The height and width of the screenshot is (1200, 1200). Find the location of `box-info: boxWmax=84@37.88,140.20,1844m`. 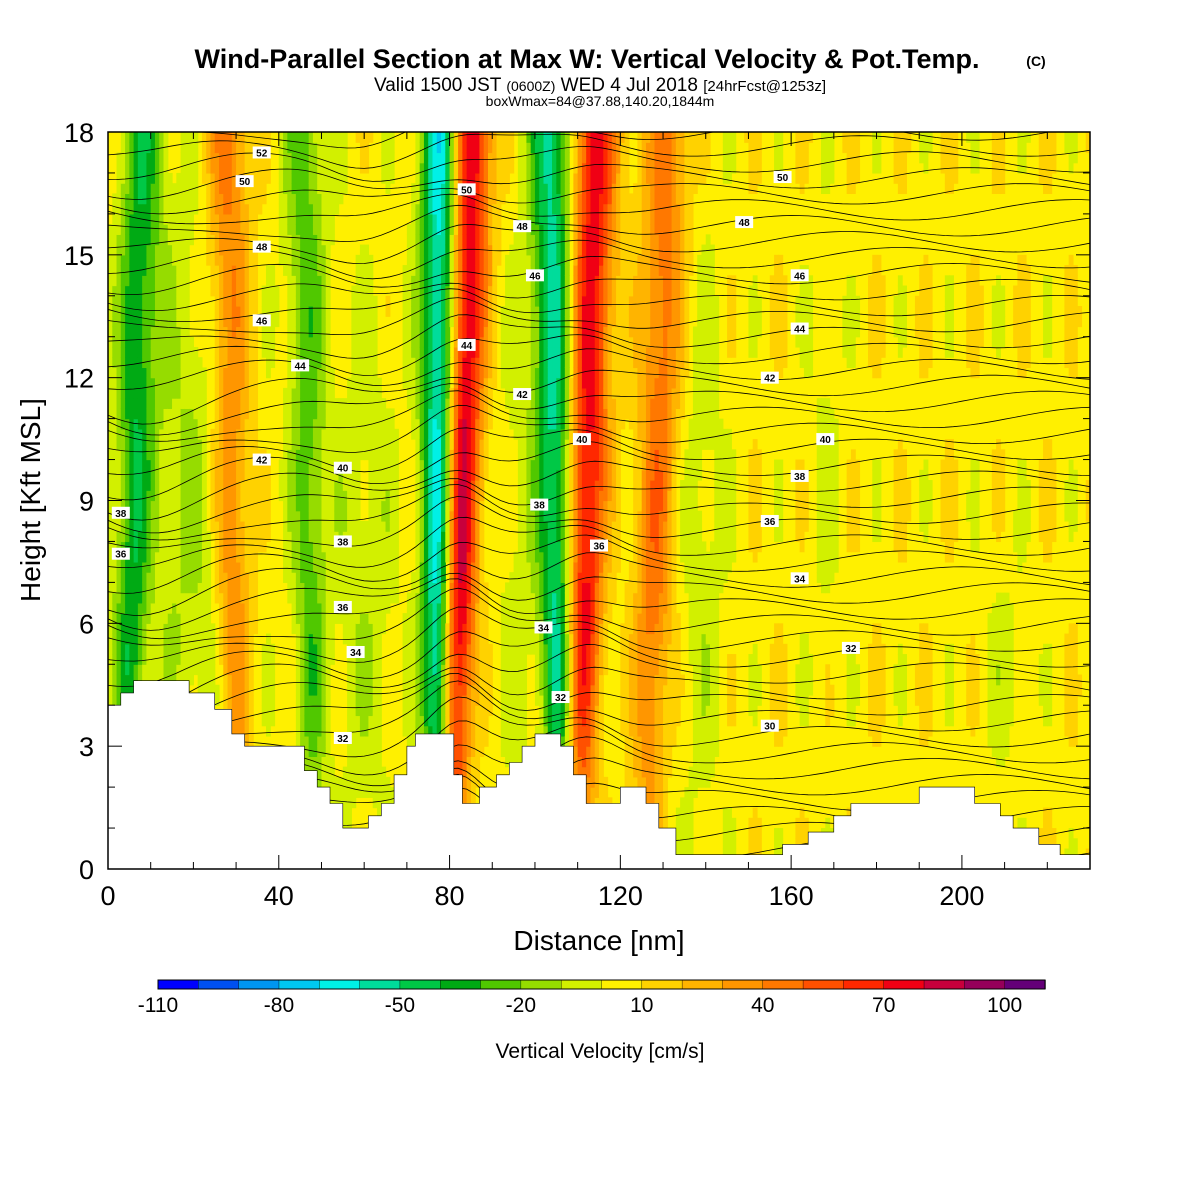

box-info: boxWmax=84@37.88,140.20,1844m is located at coordinates (600, 101).